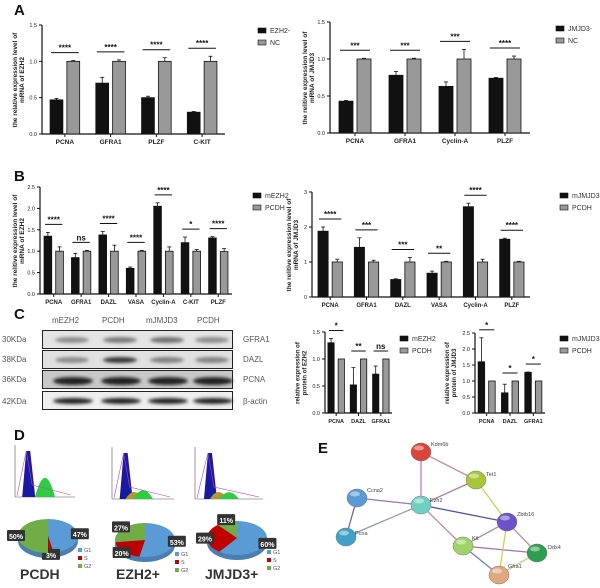 The height and width of the screenshot is (588, 600). Describe the element at coordinates (14, 401) in the screenshot. I see `blot-size: 42KDa` at that location.